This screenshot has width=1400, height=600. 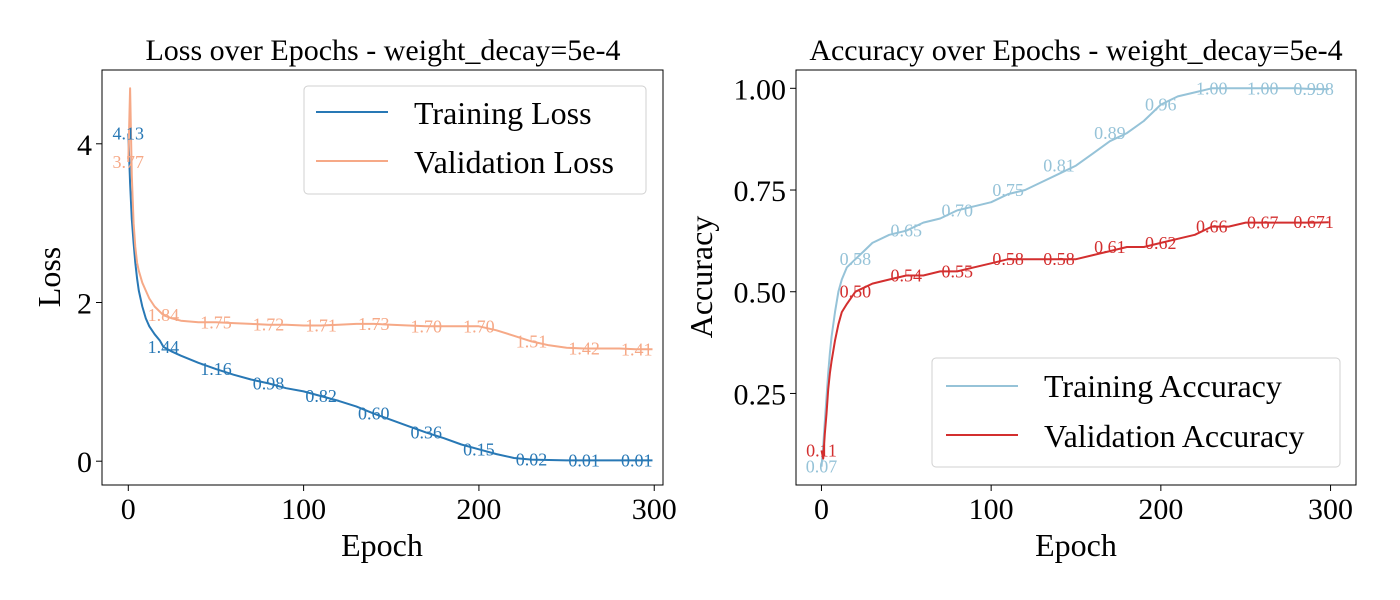 What do you see at coordinates (765, 242) in the screenshot?
I see `accuracy-y-axis-ticks: 0.25 0.50 0.75 1.00` at bounding box center [765, 242].